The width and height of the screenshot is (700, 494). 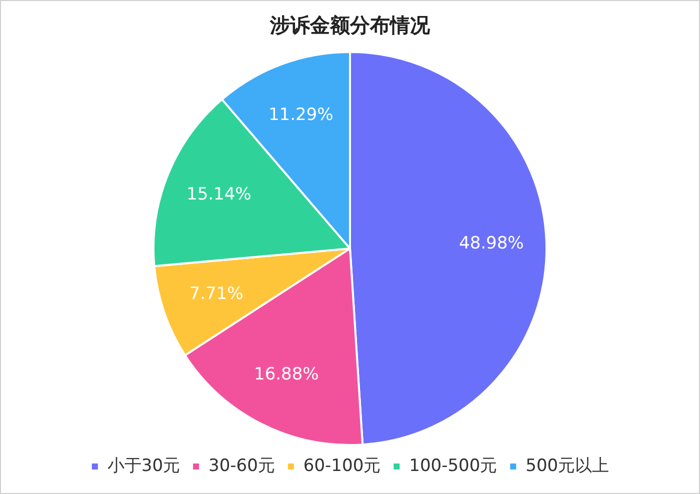 What do you see at coordinates (216, 294) in the screenshot?
I see `data-label: 7.71%` at bounding box center [216, 294].